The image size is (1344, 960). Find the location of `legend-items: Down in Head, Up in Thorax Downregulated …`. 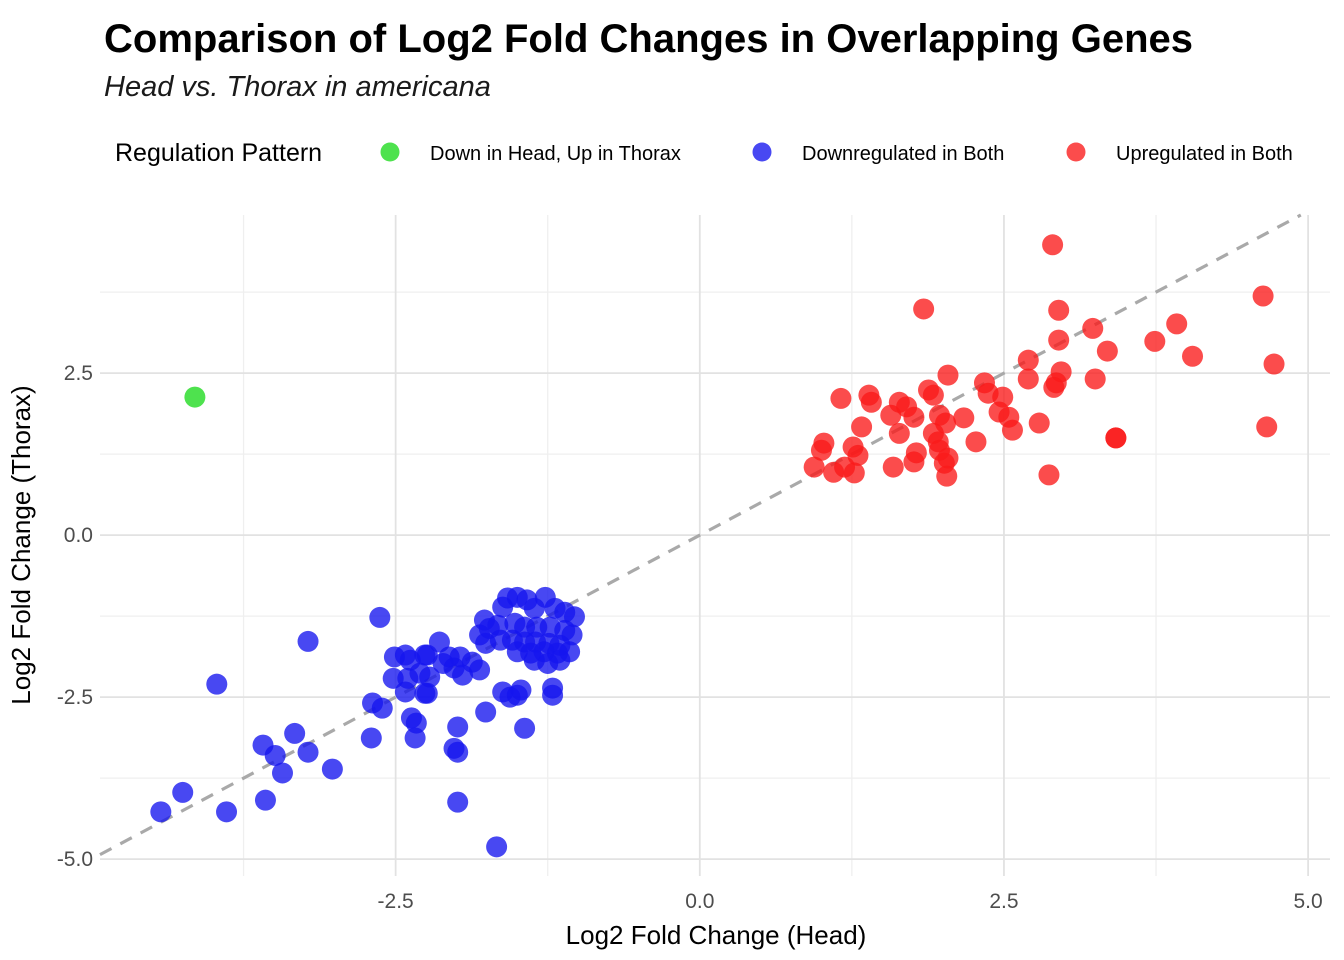

legend-items: Down in Head, Up in Thorax Downregulated … is located at coordinates (836, 153).